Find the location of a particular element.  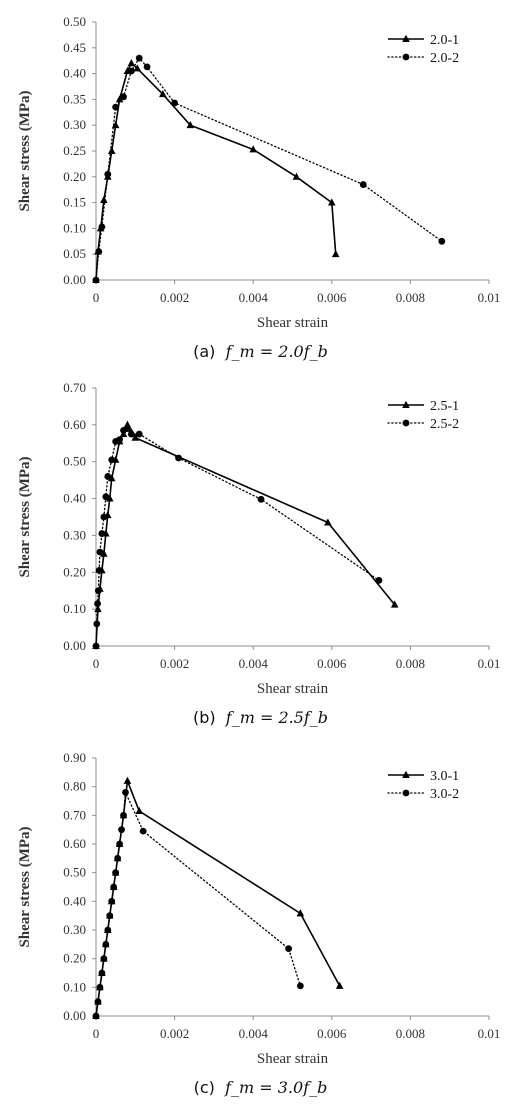

chart-a-ytick-label: 0.10 is located at coordinates (74, 227).